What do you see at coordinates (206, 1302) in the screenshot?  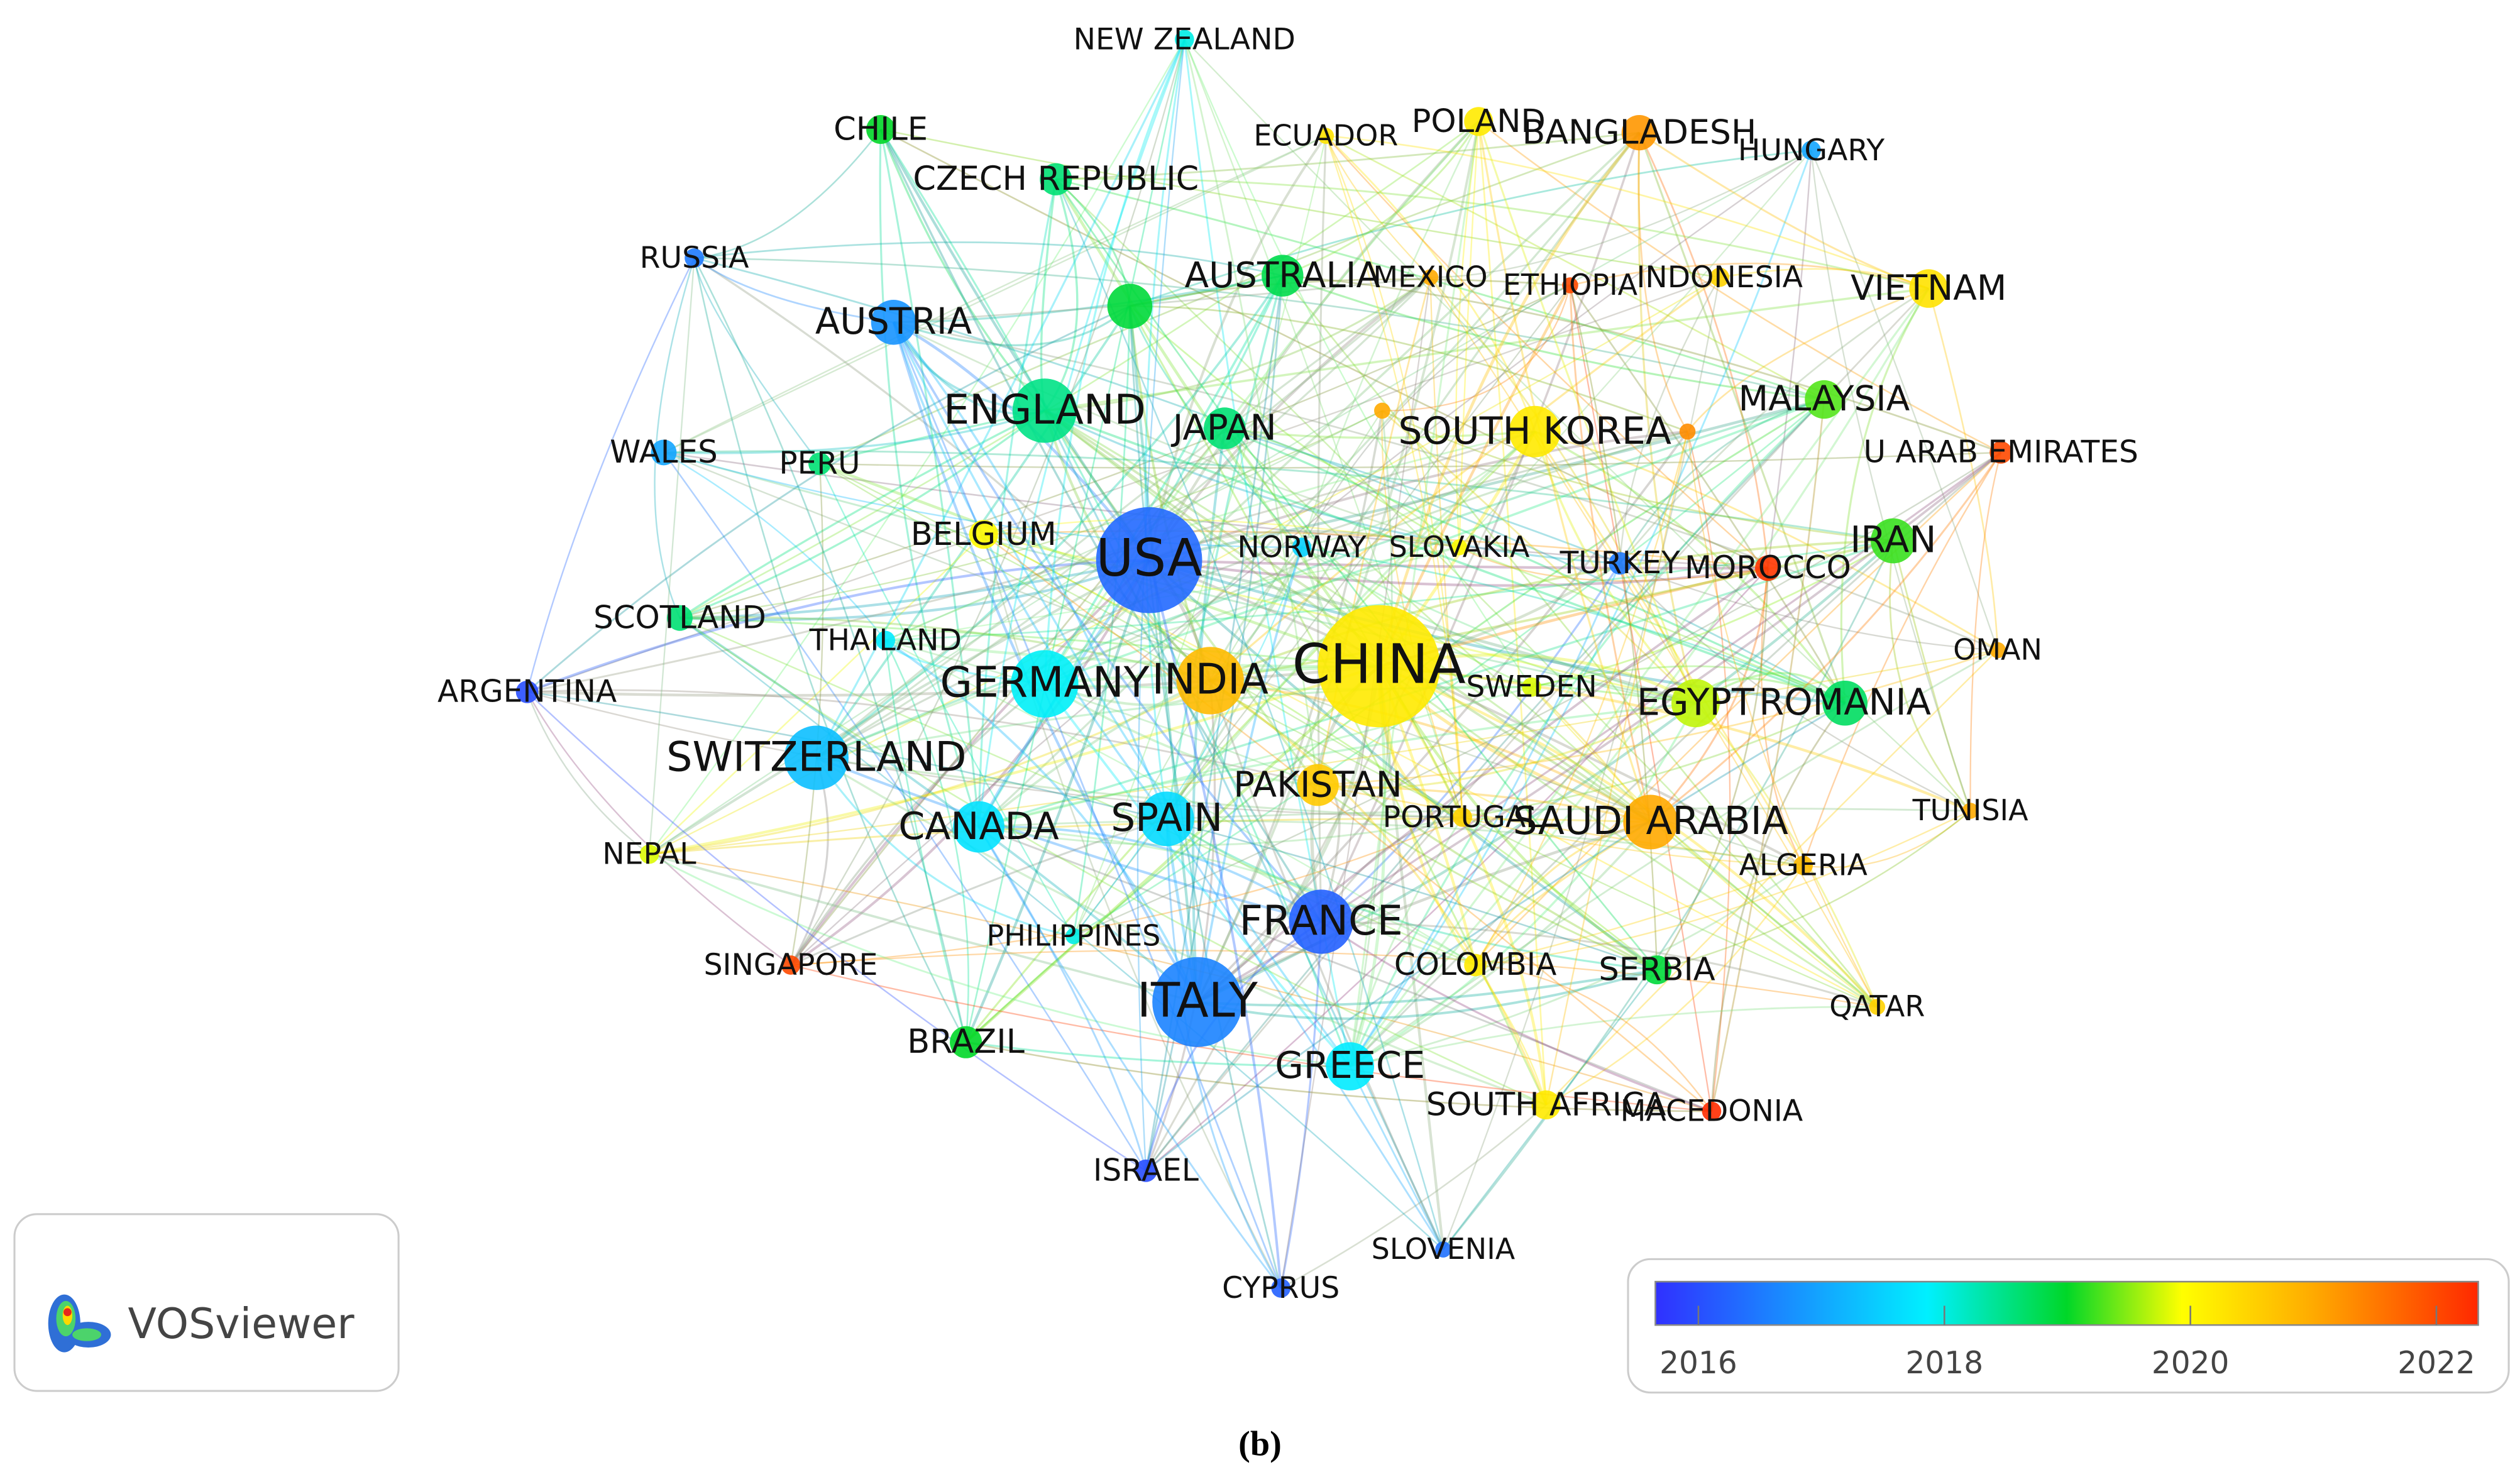 I see `logo-box: VOSviewer` at bounding box center [206, 1302].